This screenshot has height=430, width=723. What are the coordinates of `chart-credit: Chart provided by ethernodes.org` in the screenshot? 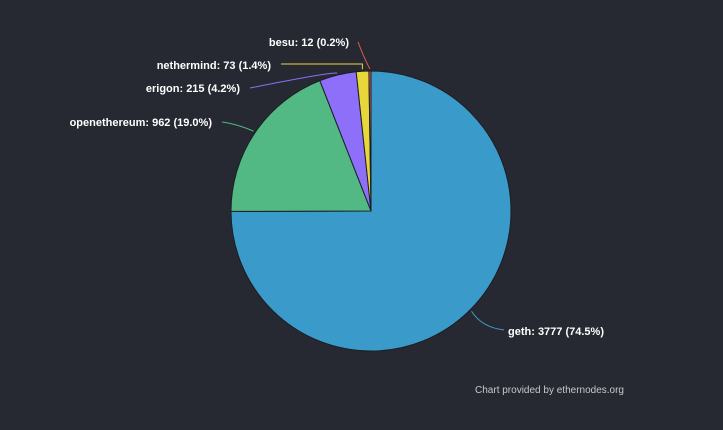 It's located at (549, 390).